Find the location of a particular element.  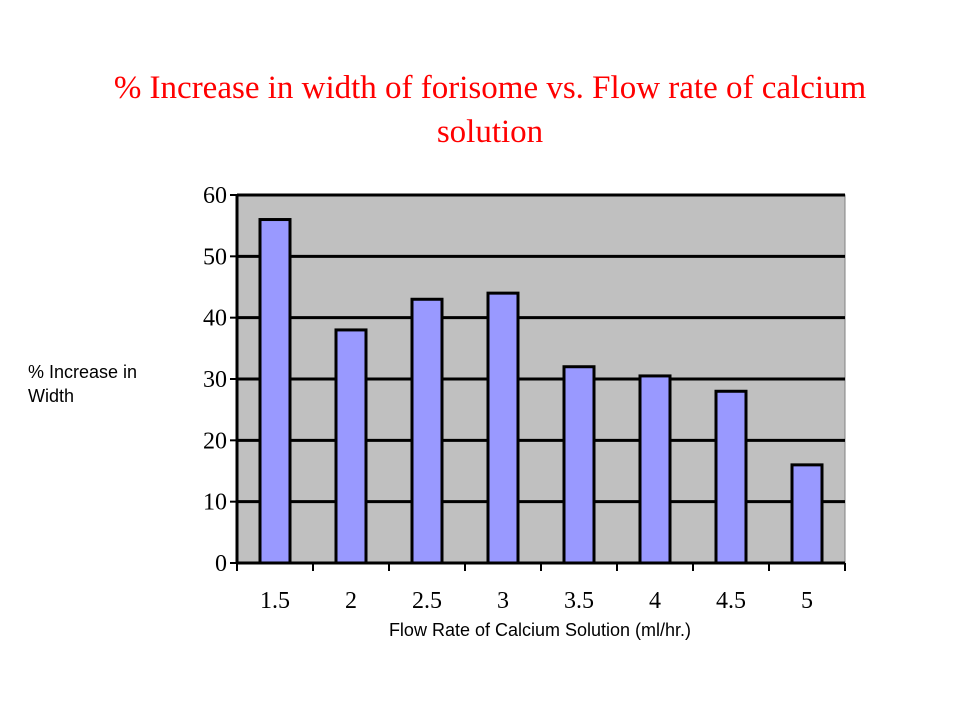

y-tick-label: 10 is located at coordinates (215, 503).